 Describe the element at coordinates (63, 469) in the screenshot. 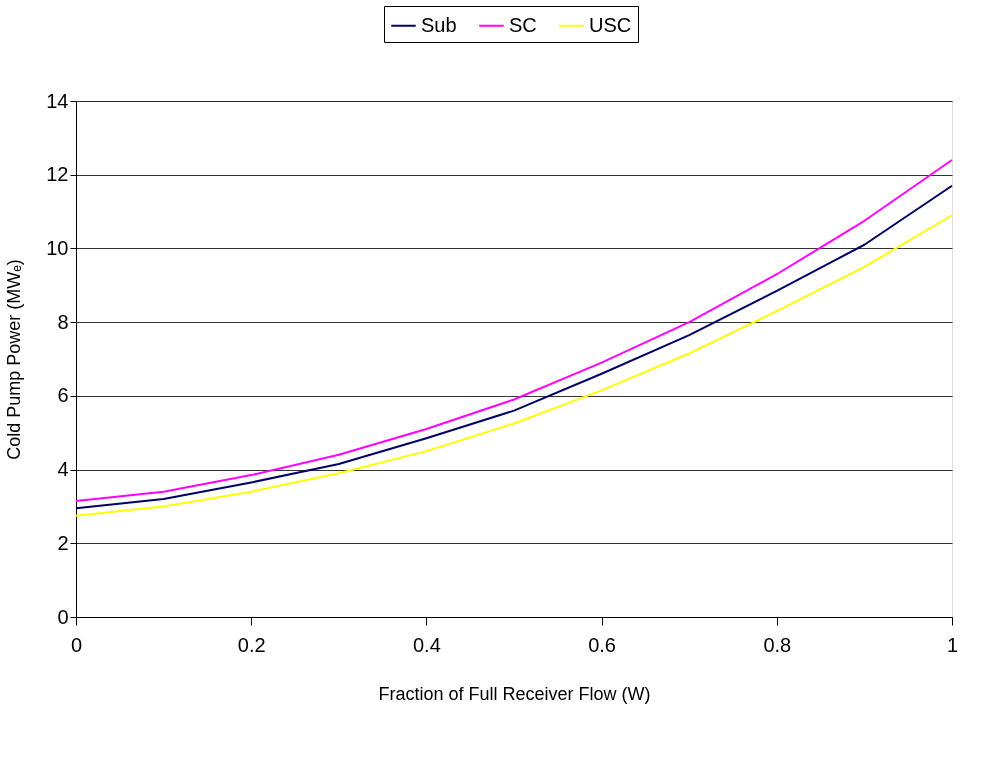

I see `y-tick-label: 4` at that location.